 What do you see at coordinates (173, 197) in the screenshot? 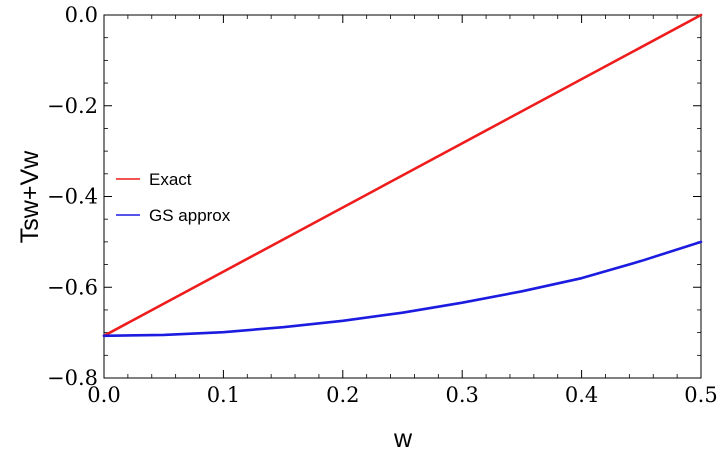
I see `legend: Exact GS approx` at bounding box center [173, 197].